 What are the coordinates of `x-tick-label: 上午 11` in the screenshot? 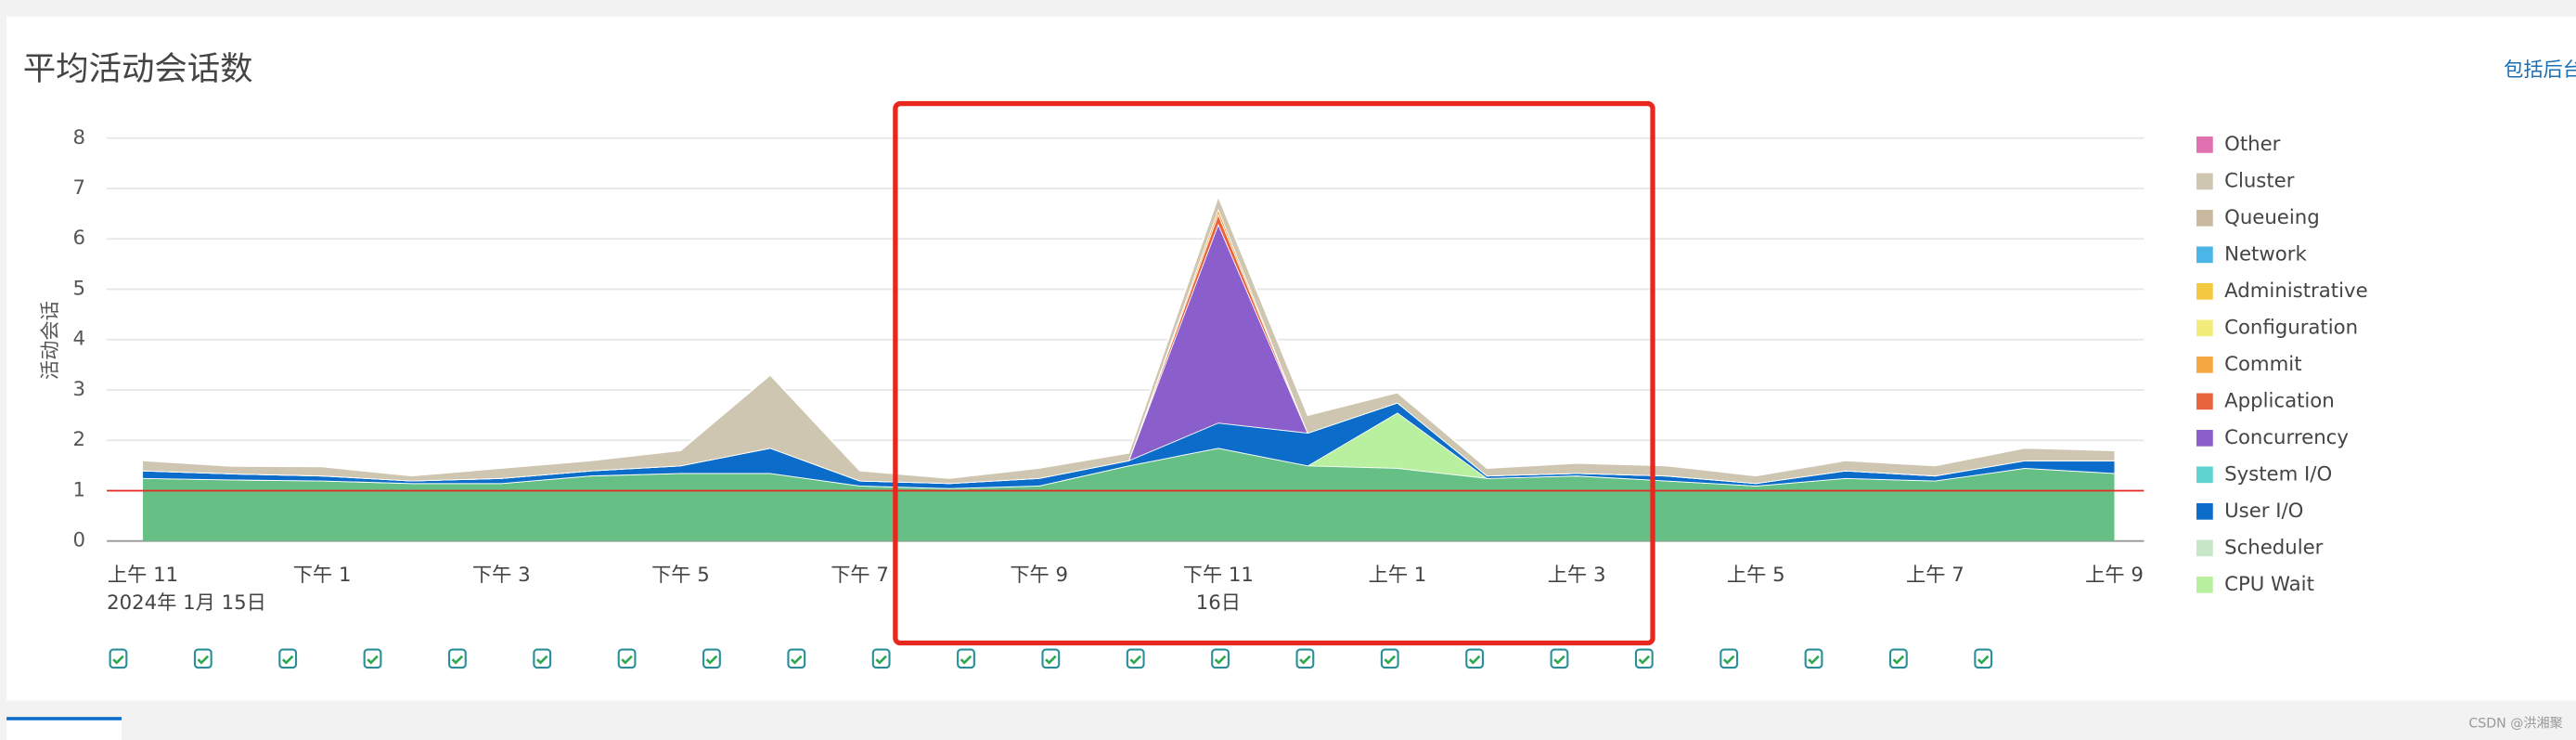 It's located at (143, 575).